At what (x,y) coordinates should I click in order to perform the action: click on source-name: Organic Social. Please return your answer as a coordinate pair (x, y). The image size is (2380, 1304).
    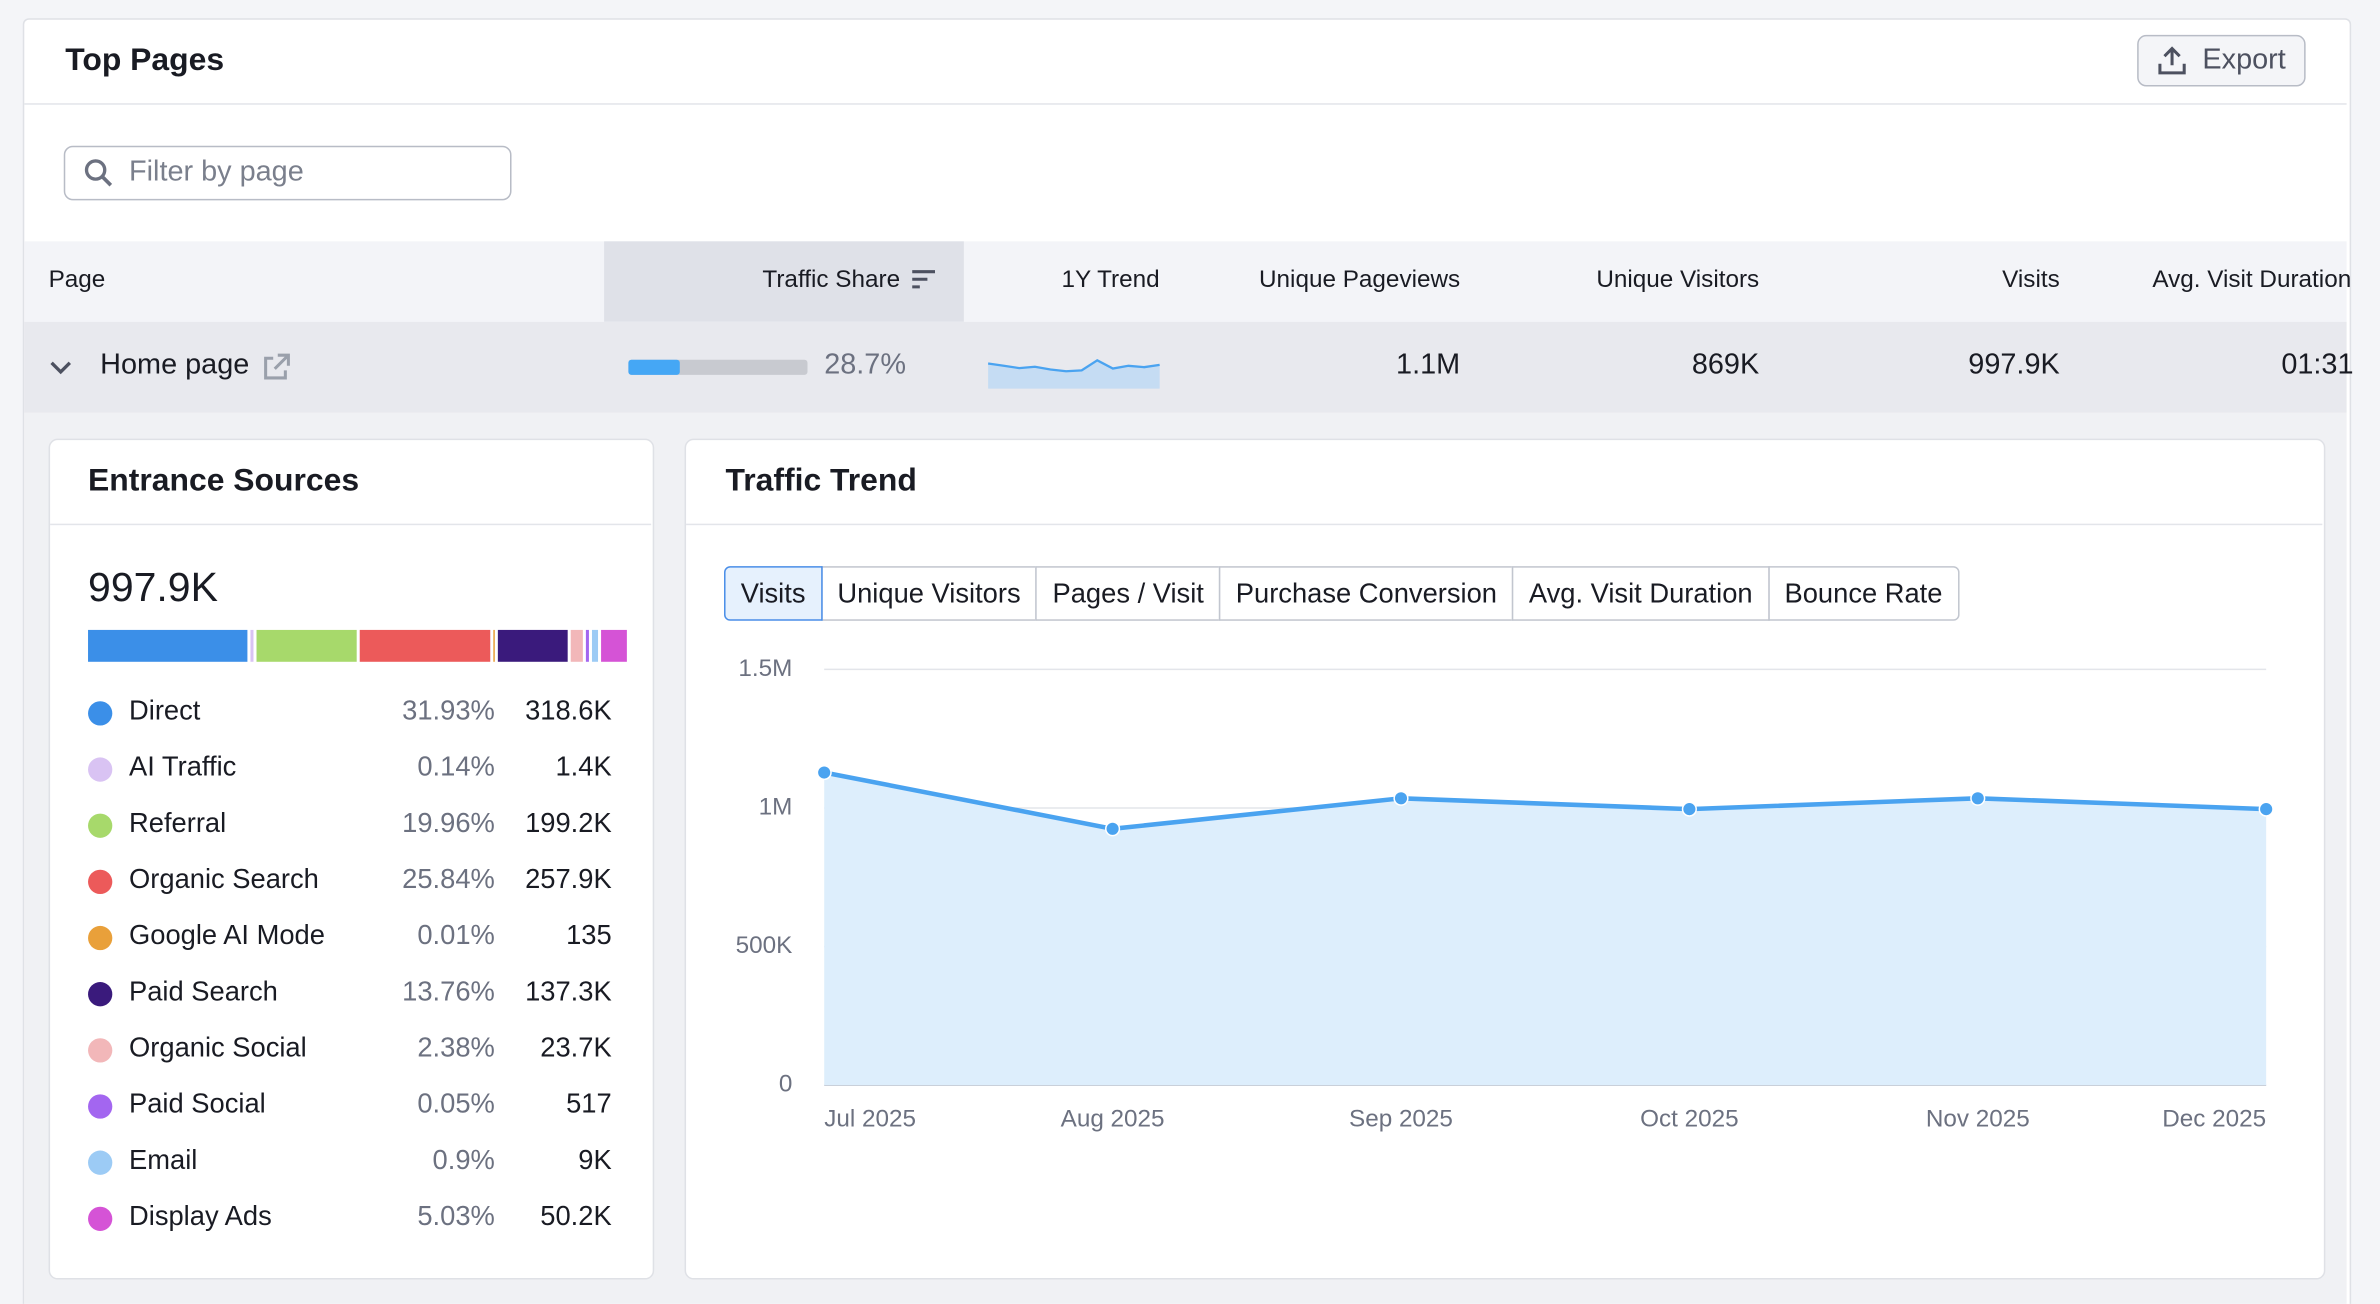
    Looking at the image, I should click on (218, 1048).